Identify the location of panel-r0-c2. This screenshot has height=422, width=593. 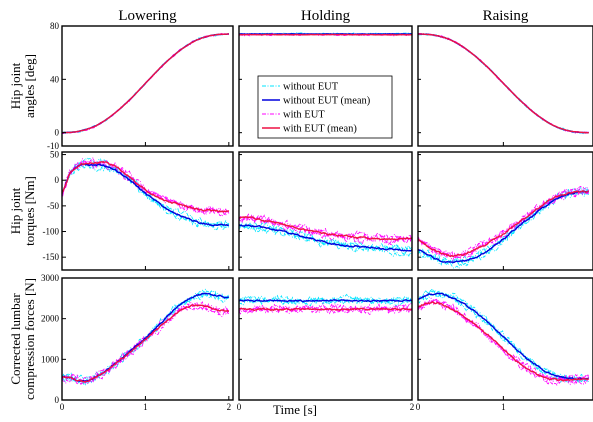
(505, 86).